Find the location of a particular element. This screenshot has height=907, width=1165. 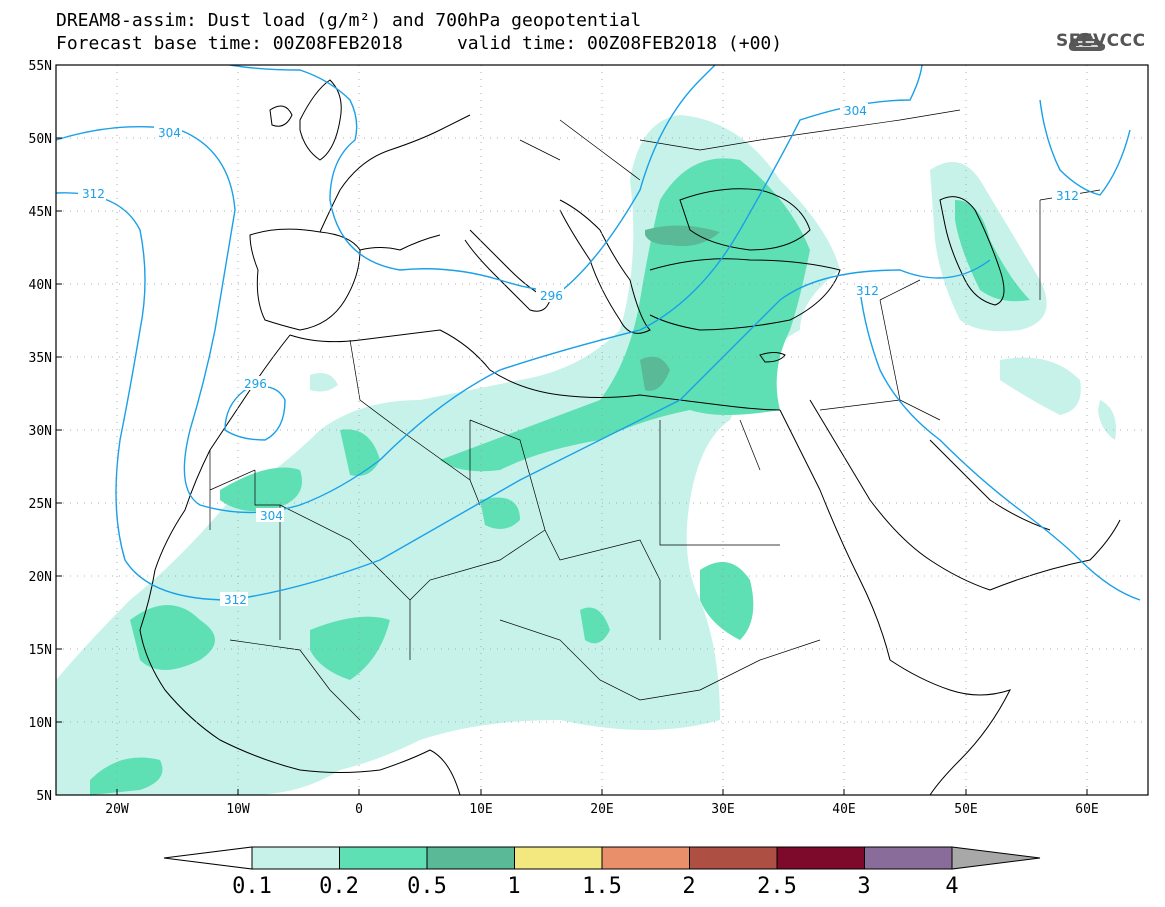

lon-label: 0 is located at coordinates (359, 809).